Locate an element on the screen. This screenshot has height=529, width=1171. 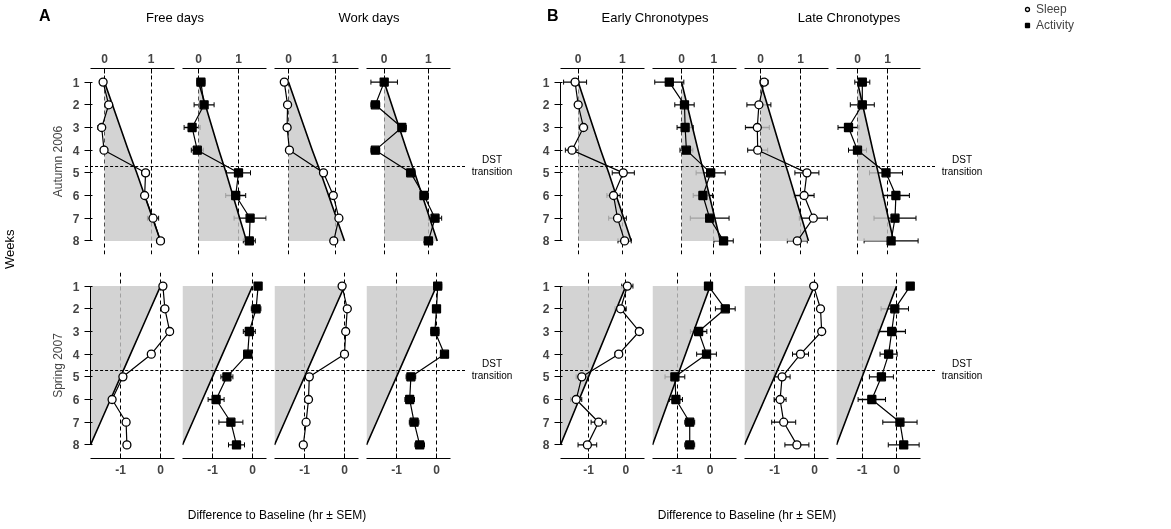
chart-title: Early Chronotypes is located at coordinates (655, 17).